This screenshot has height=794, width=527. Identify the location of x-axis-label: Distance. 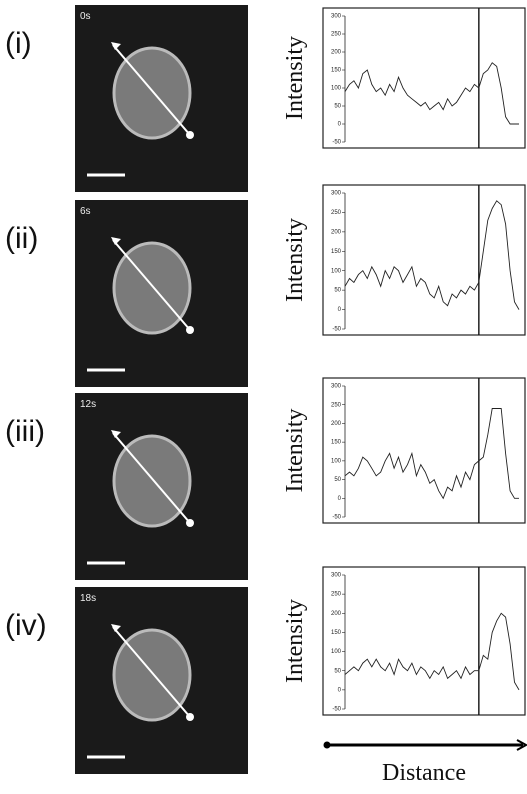
(424, 773).